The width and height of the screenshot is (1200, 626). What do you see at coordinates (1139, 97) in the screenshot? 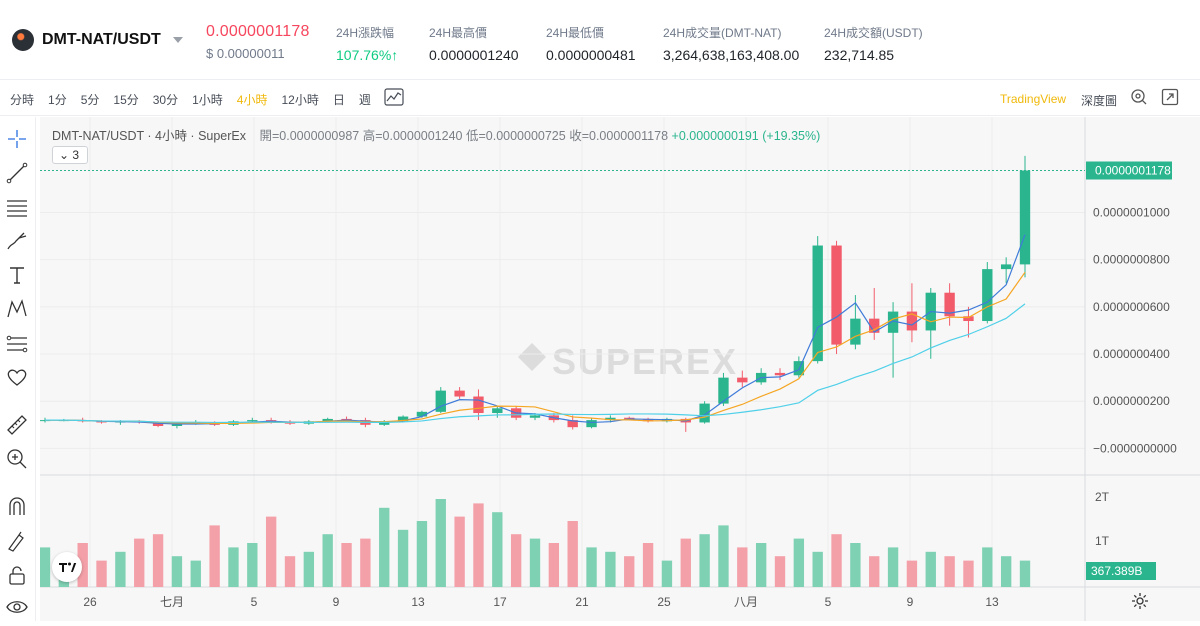
I see `chart-settings-icon` at bounding box center [1139, 97].